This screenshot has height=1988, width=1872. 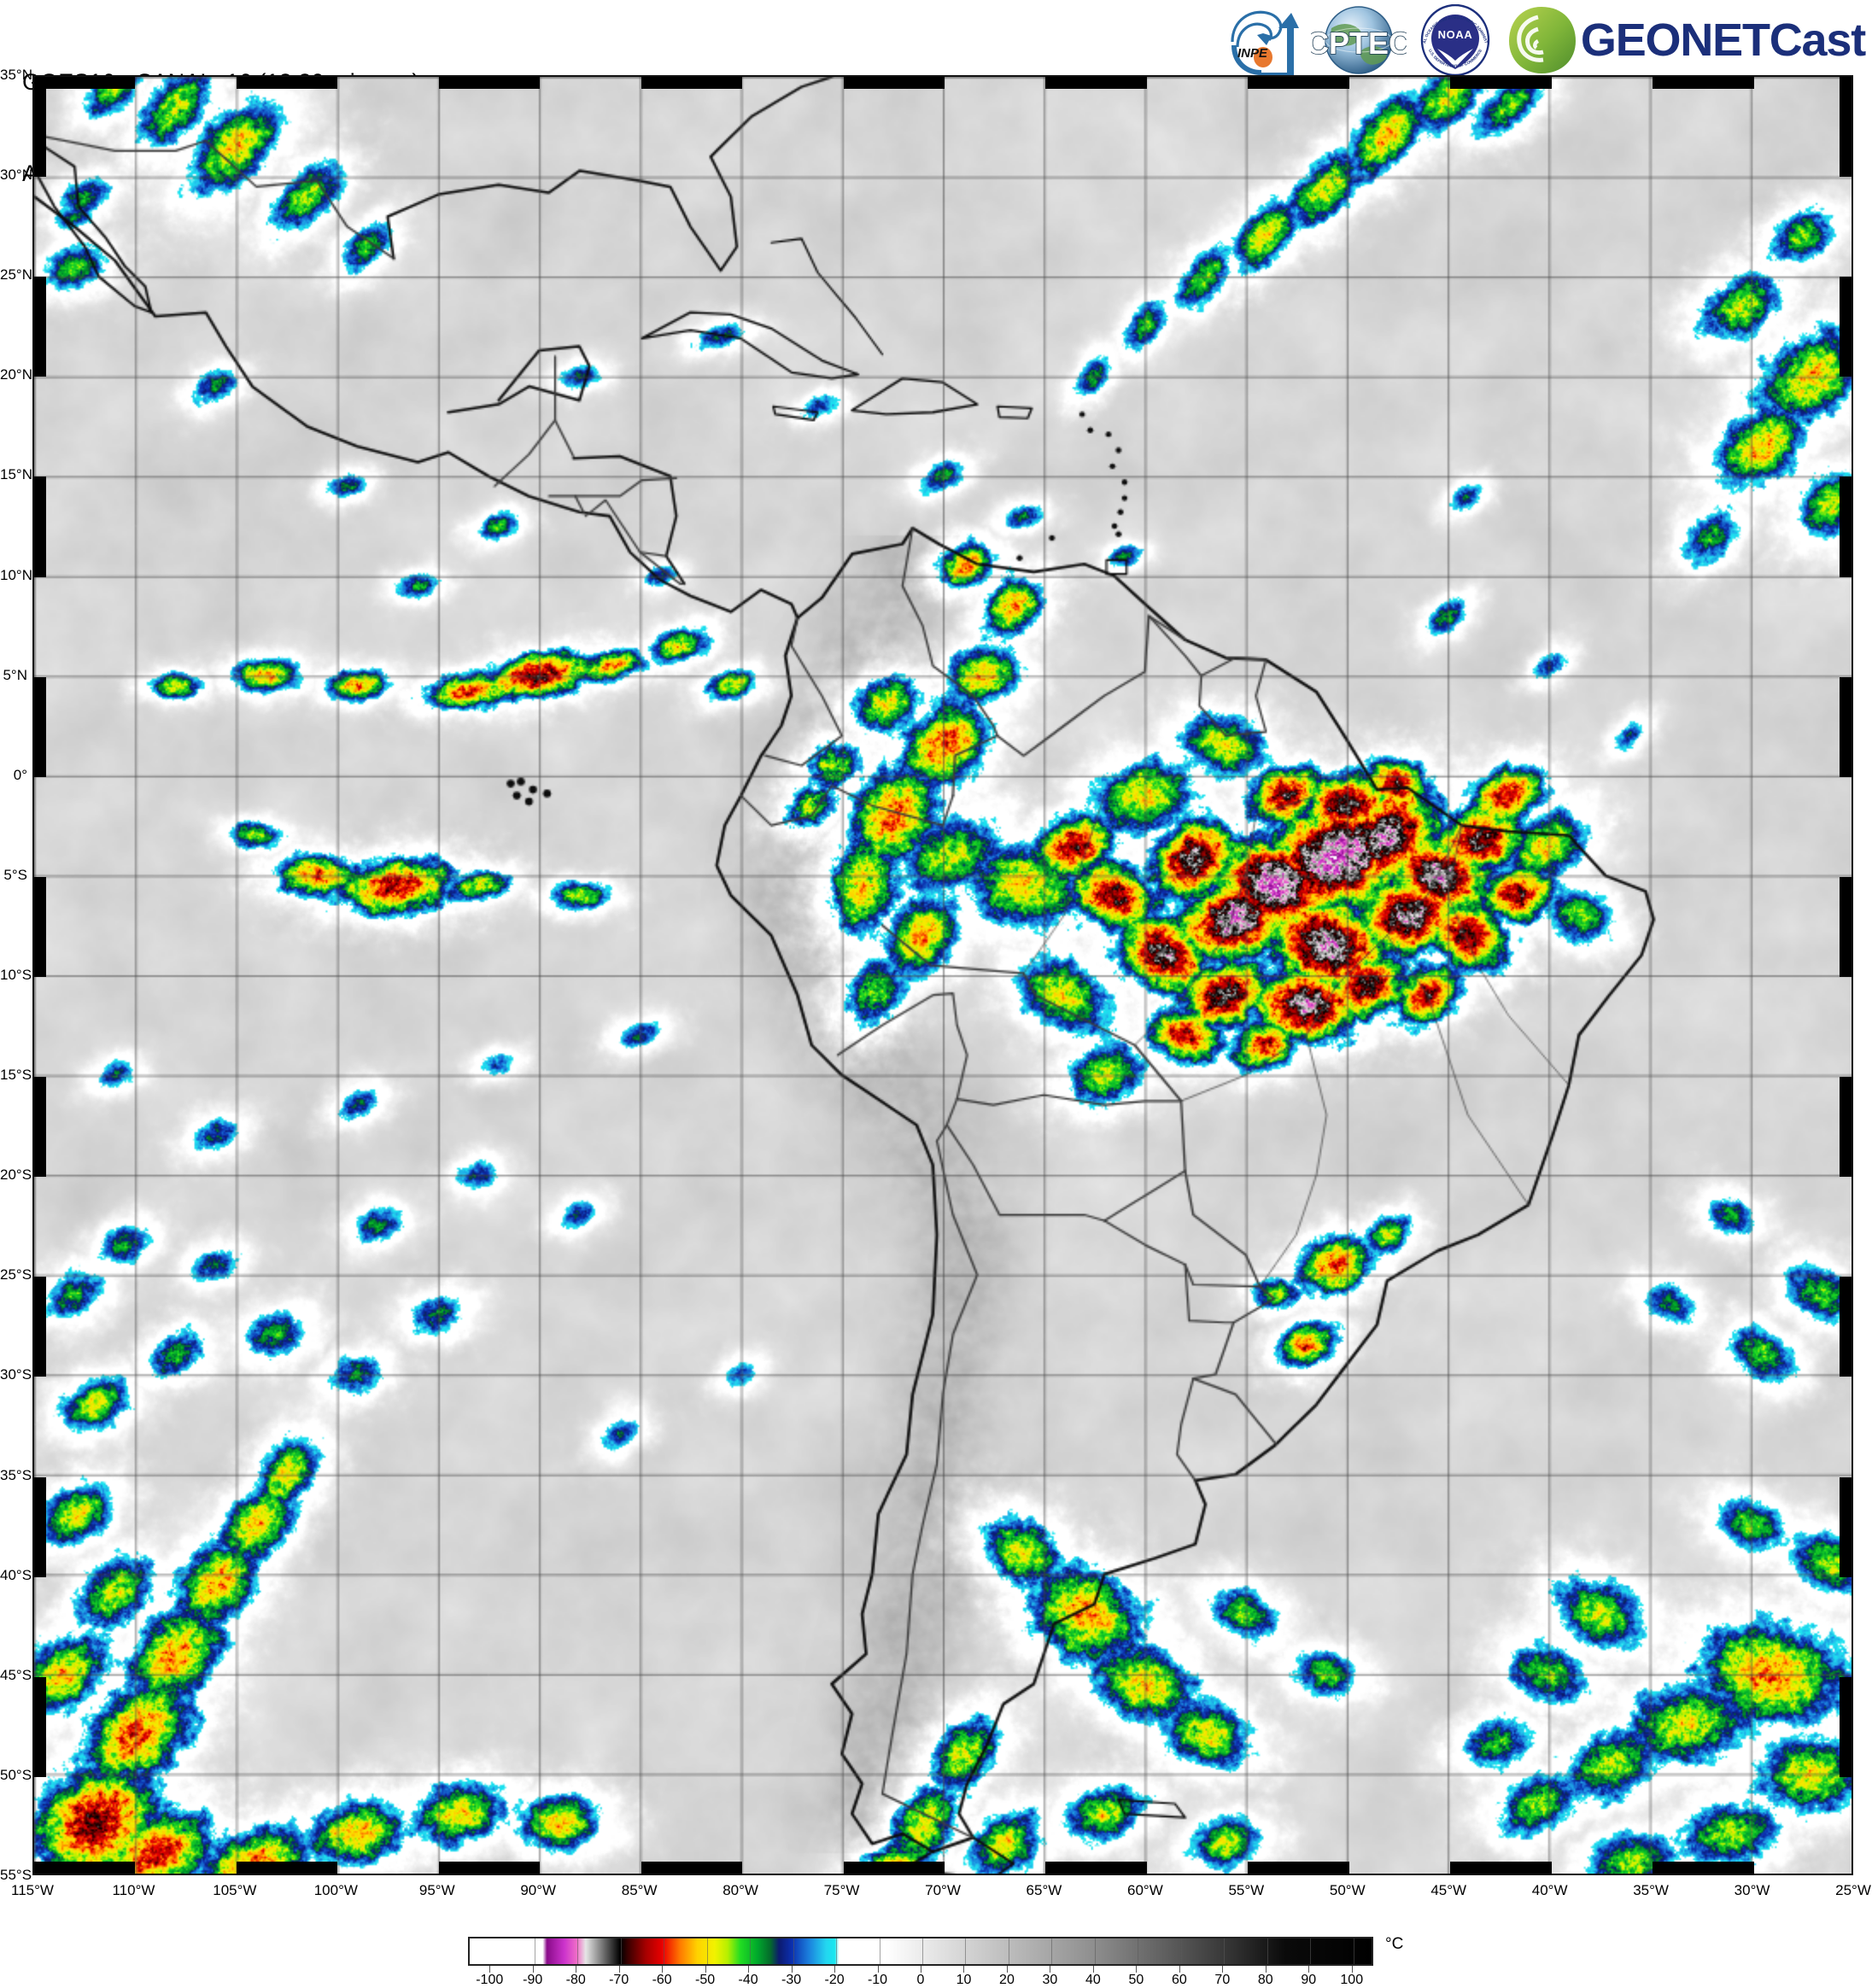 What do you see at coordinates (436, 1890) in the screenshot?
I see `longitude-tick-label: 95°W` at bounding box center [436, 1890].